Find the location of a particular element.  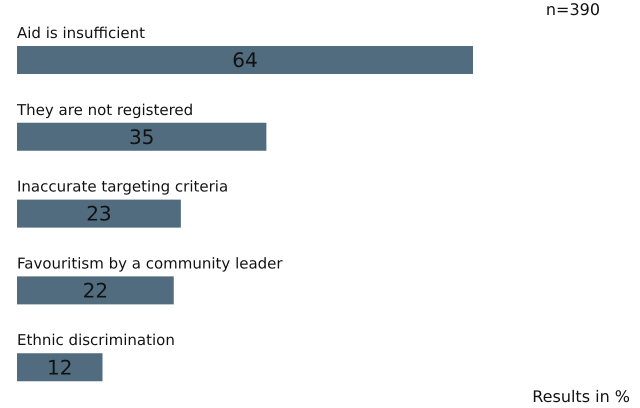

data-label: 23 is located at coordinates (99, 214).